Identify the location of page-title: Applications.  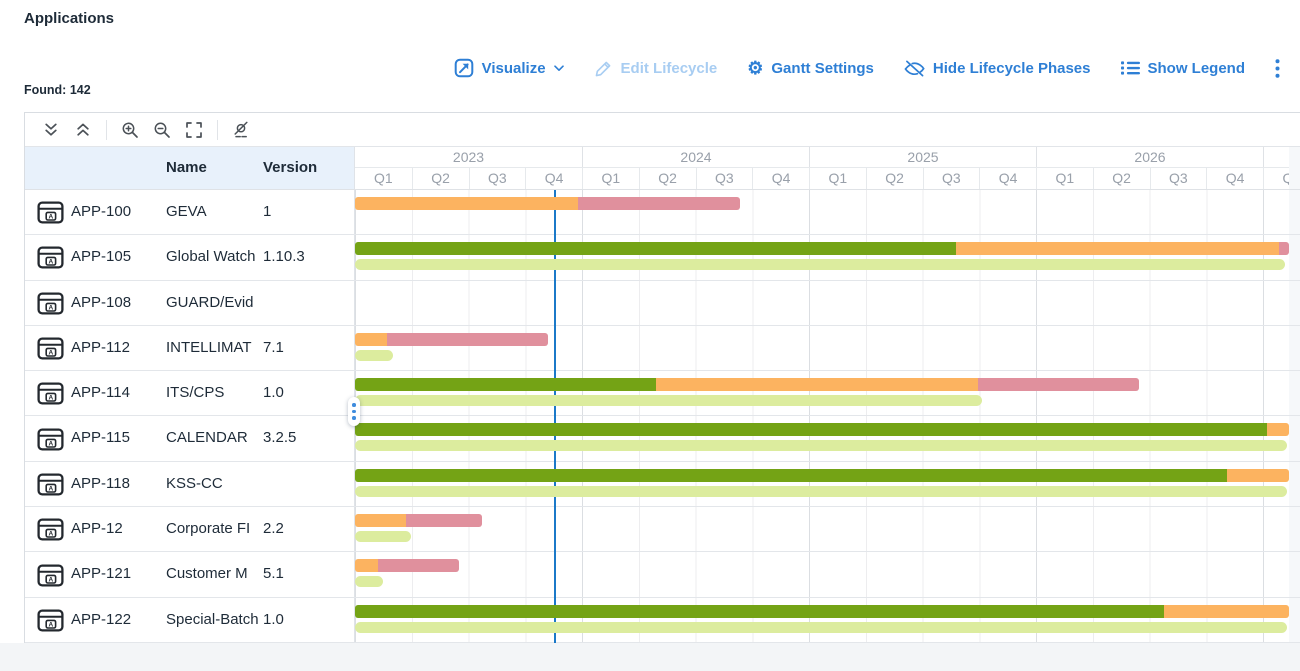
(69, 18).